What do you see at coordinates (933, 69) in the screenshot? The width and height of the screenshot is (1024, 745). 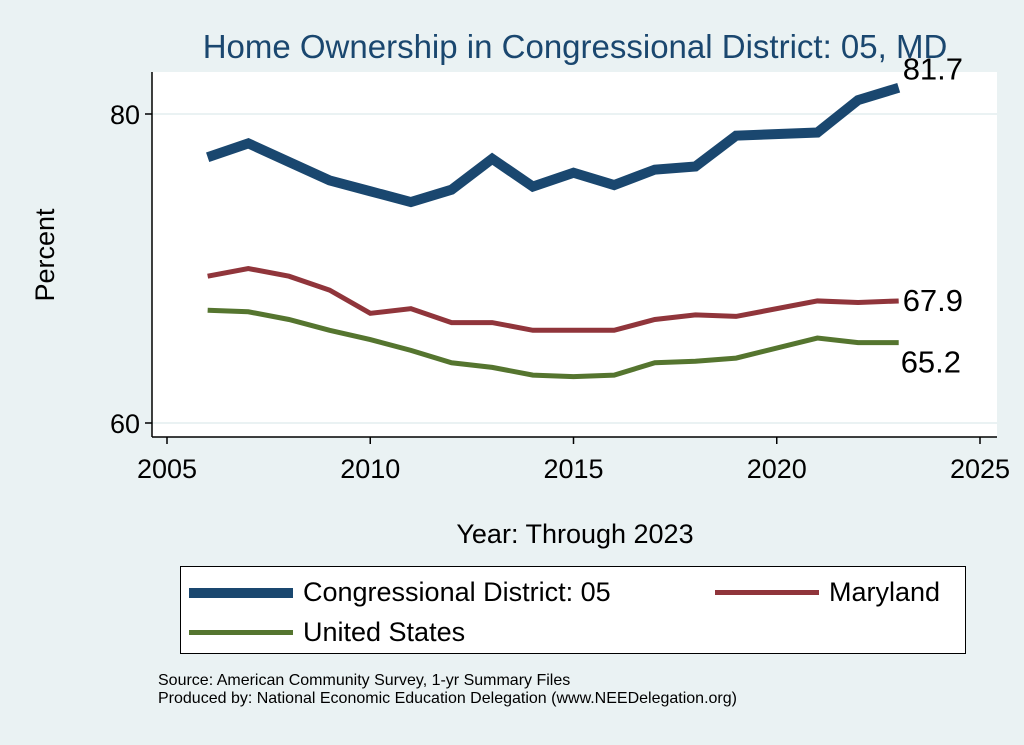 I see `end-label: 81.7` at bounding box center [933, 69].